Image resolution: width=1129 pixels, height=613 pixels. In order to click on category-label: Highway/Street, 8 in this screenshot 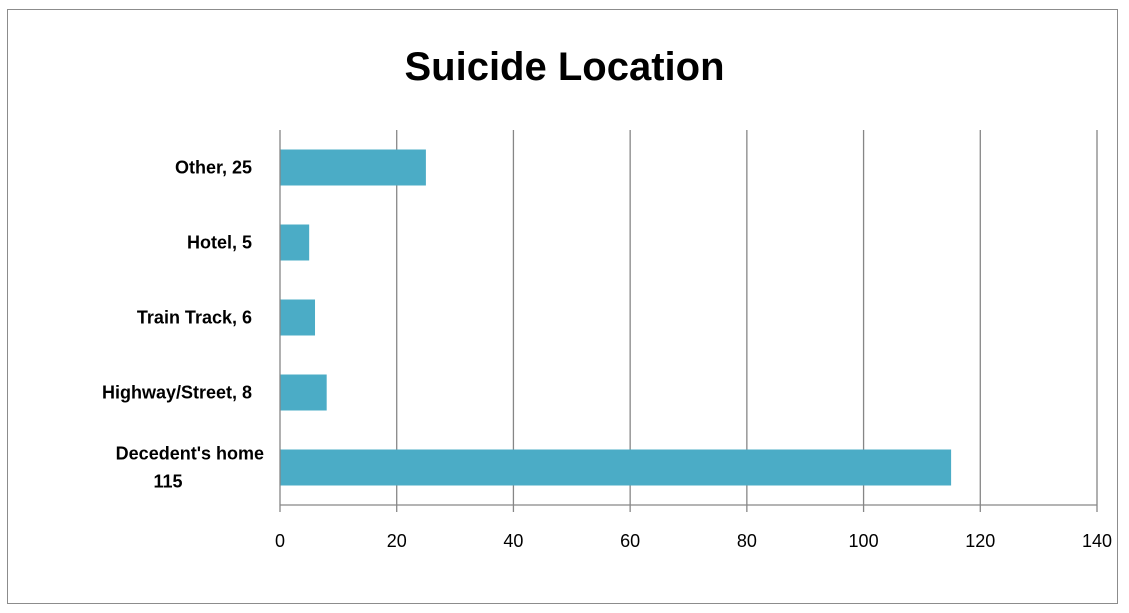, I will do `click(177, 393)`.